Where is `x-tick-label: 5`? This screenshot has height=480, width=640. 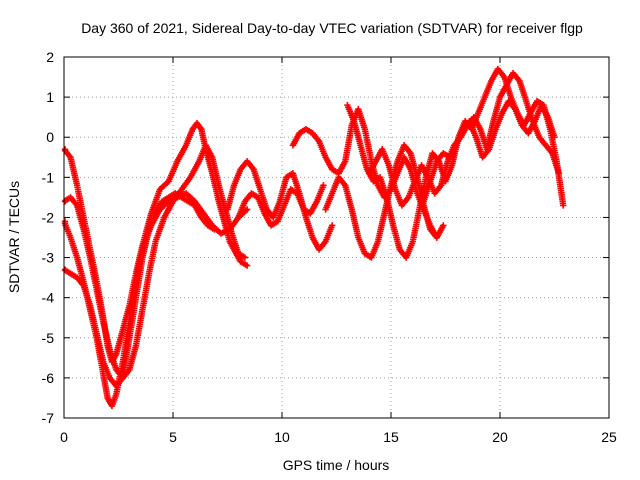 x-tick-label: 5 is located at coordinates (173, 437).